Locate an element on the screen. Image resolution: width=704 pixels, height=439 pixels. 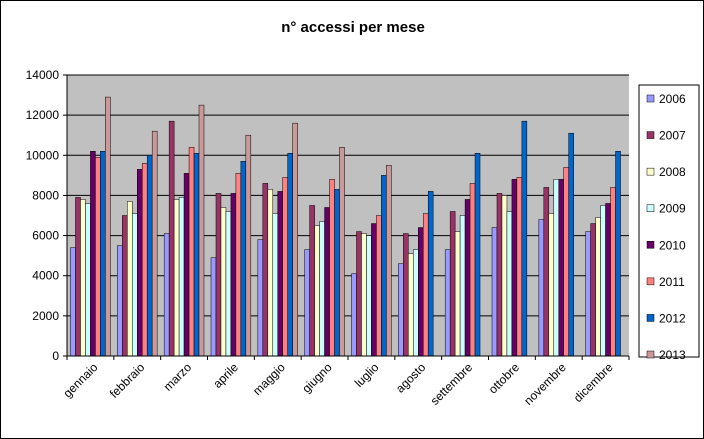
y-axis-ticks: 0 2000 4000 6000 8000 10000 12000 14000 is located at coordinates (46, 215).